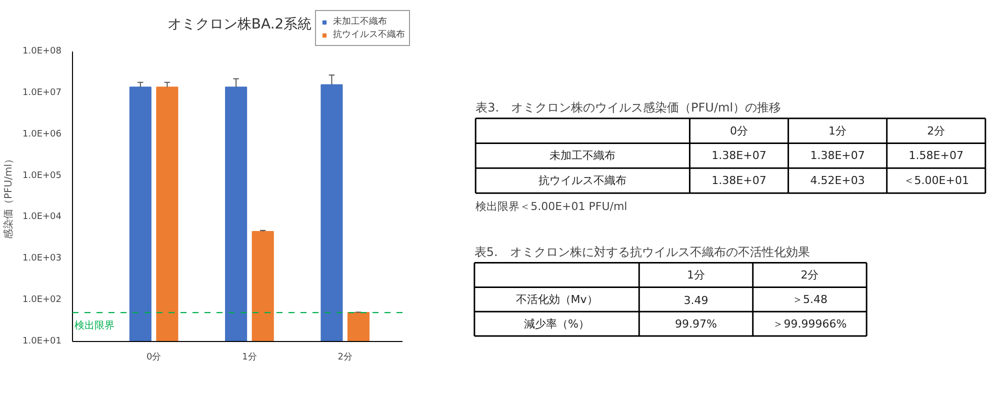 The height and width of the screenshot is (418, 993). What do you see at coordinates (629, 107) in the screenshot?
I see `text: 表3. オミクロン株のウイルス感染価（PFU/ml）の推移` at bounding box center [629, 107].